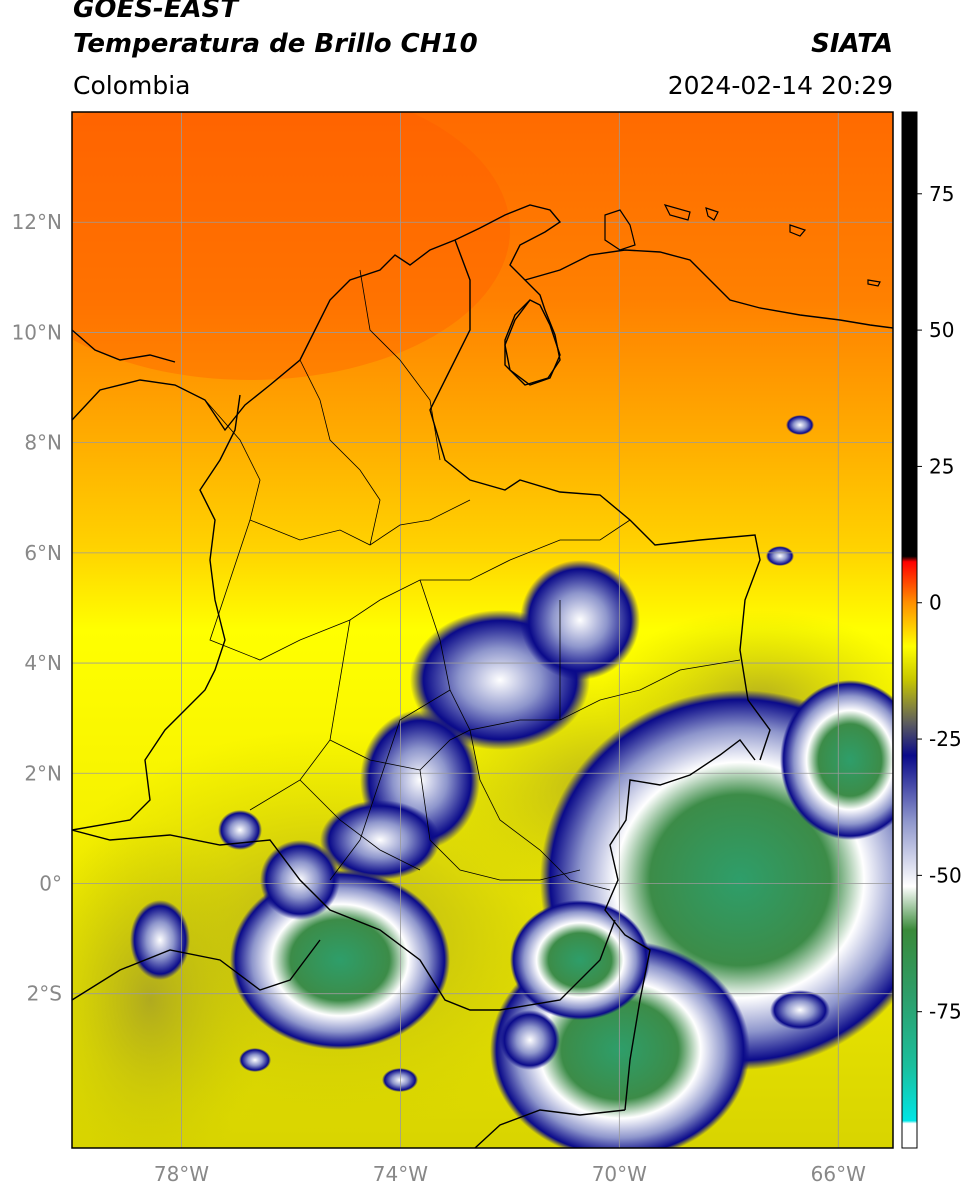 The image size is (966, 1190). Describe the element at coordinates (181, 1174) in the screenshot. I see `lon-tick-label: 78°W` at that location.